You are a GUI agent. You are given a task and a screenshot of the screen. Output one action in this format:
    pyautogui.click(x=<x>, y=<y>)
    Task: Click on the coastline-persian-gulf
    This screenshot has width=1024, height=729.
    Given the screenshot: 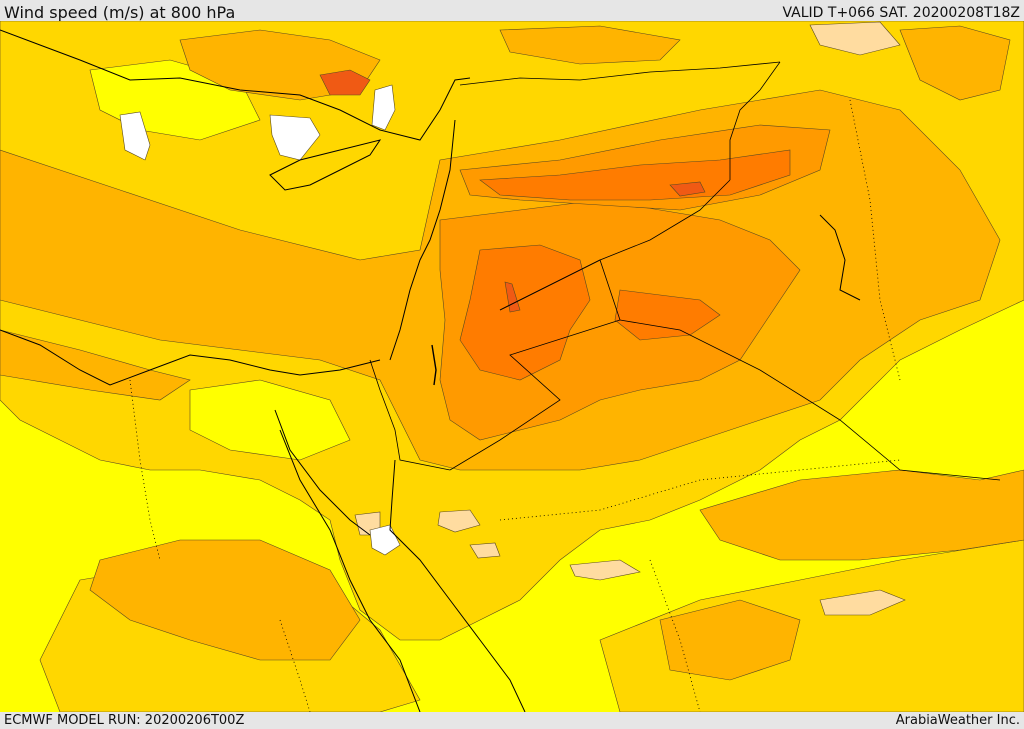 What is the action you would take?
    pyautogui.click(x=840, y=257)
    